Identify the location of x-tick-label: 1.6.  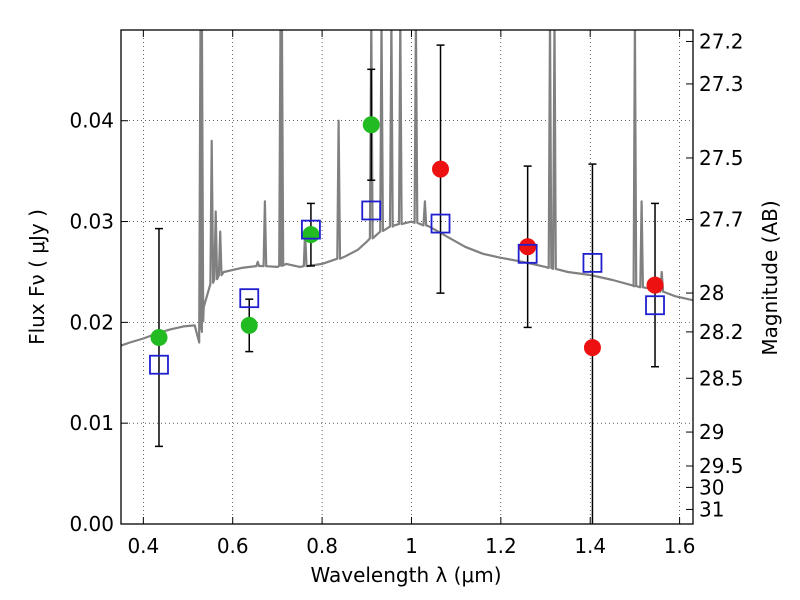
(680, 546).